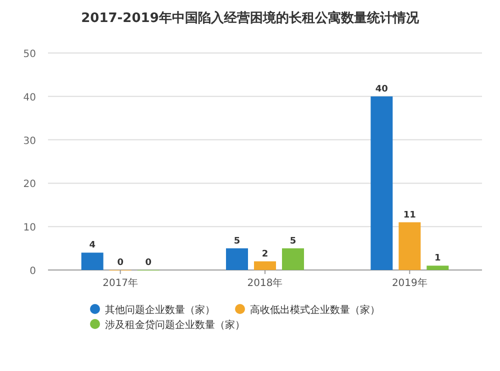 The image size is (500, 371). I want to click on legend-label: 其他问题企业数量（家）, so click(160, 310).